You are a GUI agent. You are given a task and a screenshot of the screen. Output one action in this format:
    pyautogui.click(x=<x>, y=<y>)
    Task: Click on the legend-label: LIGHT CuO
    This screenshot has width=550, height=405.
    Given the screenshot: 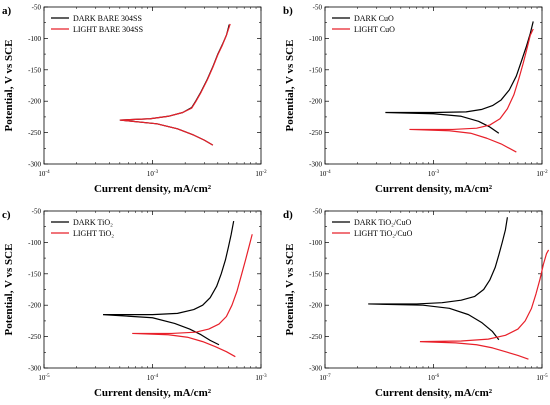 What is the action you would take?
    pyautogui.click(x=374, y=29)
    